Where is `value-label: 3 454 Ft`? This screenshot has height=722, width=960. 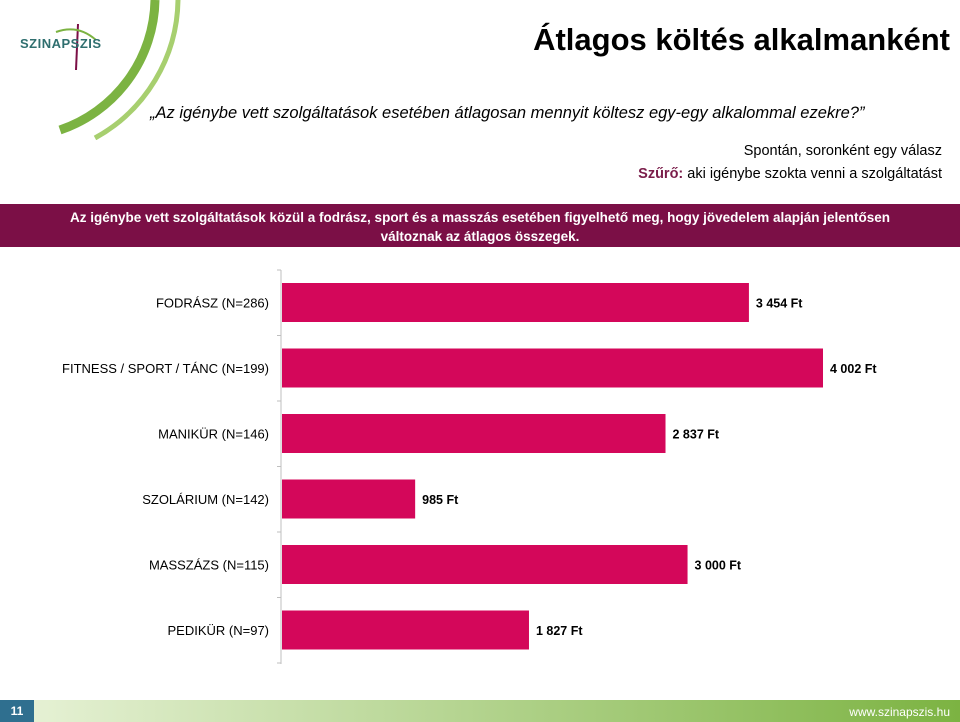 value-label: 3 454 Ft is located at coordinates (779, 304).